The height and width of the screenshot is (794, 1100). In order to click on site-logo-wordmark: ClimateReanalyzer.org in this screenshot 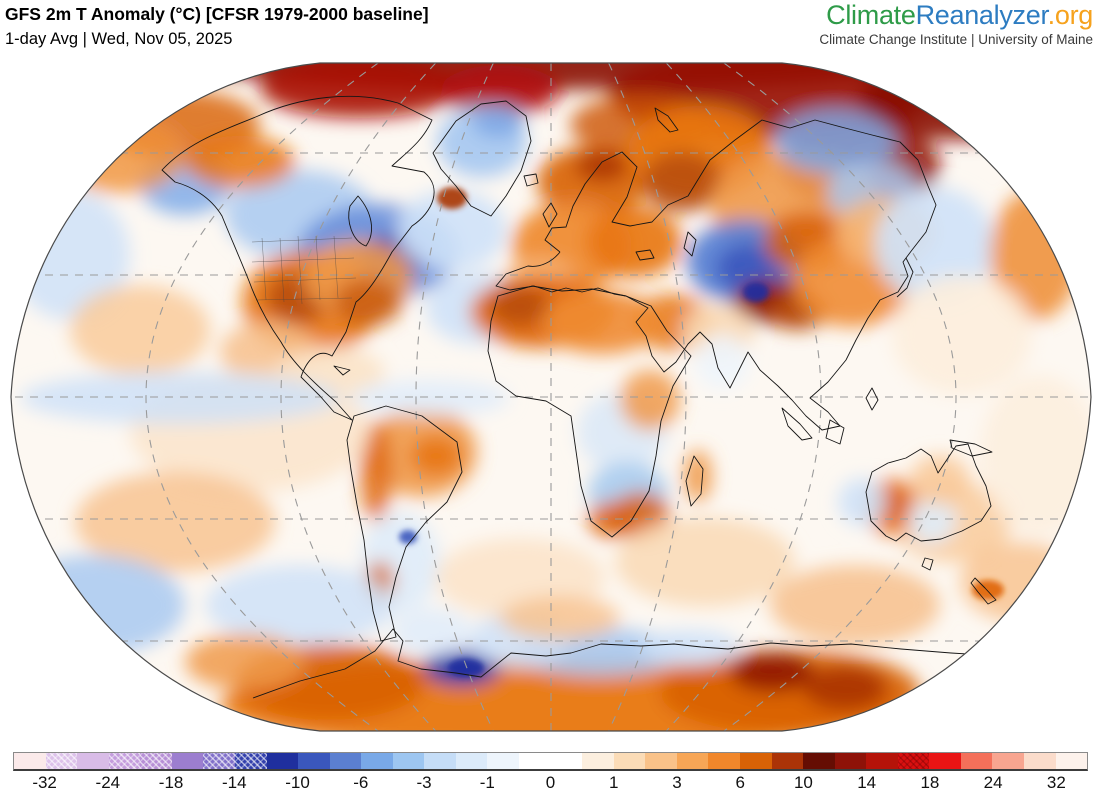, I will do `click(956, 15)`.